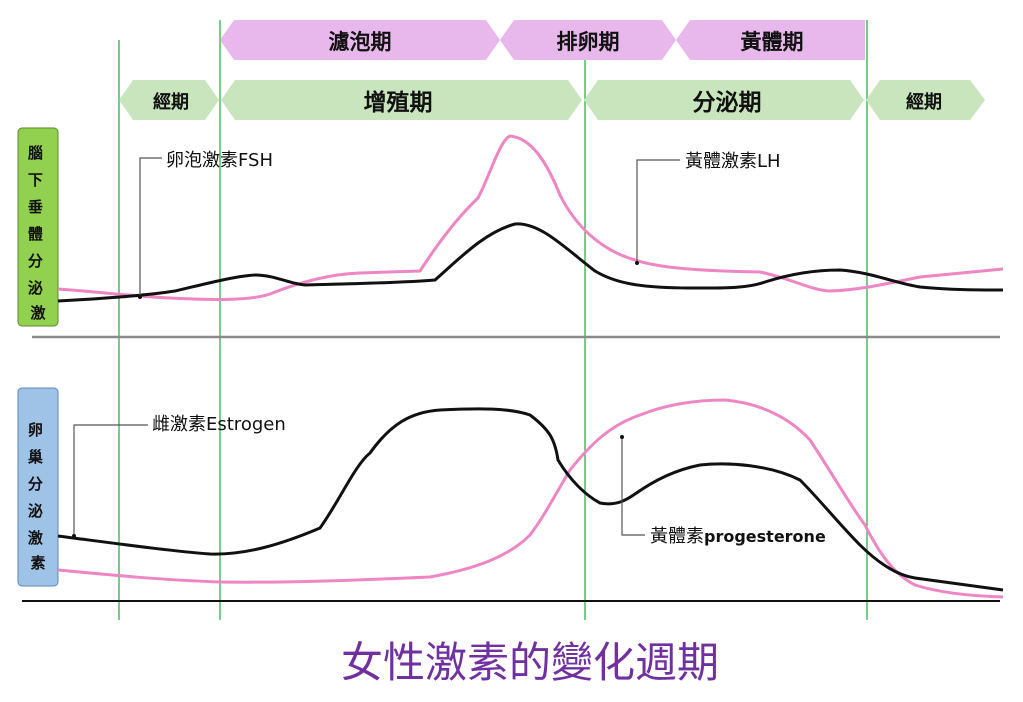 The height and width of the screenshot is (702, 1023). I want to click on arrow-proliferative-phase, so click(401, 100).